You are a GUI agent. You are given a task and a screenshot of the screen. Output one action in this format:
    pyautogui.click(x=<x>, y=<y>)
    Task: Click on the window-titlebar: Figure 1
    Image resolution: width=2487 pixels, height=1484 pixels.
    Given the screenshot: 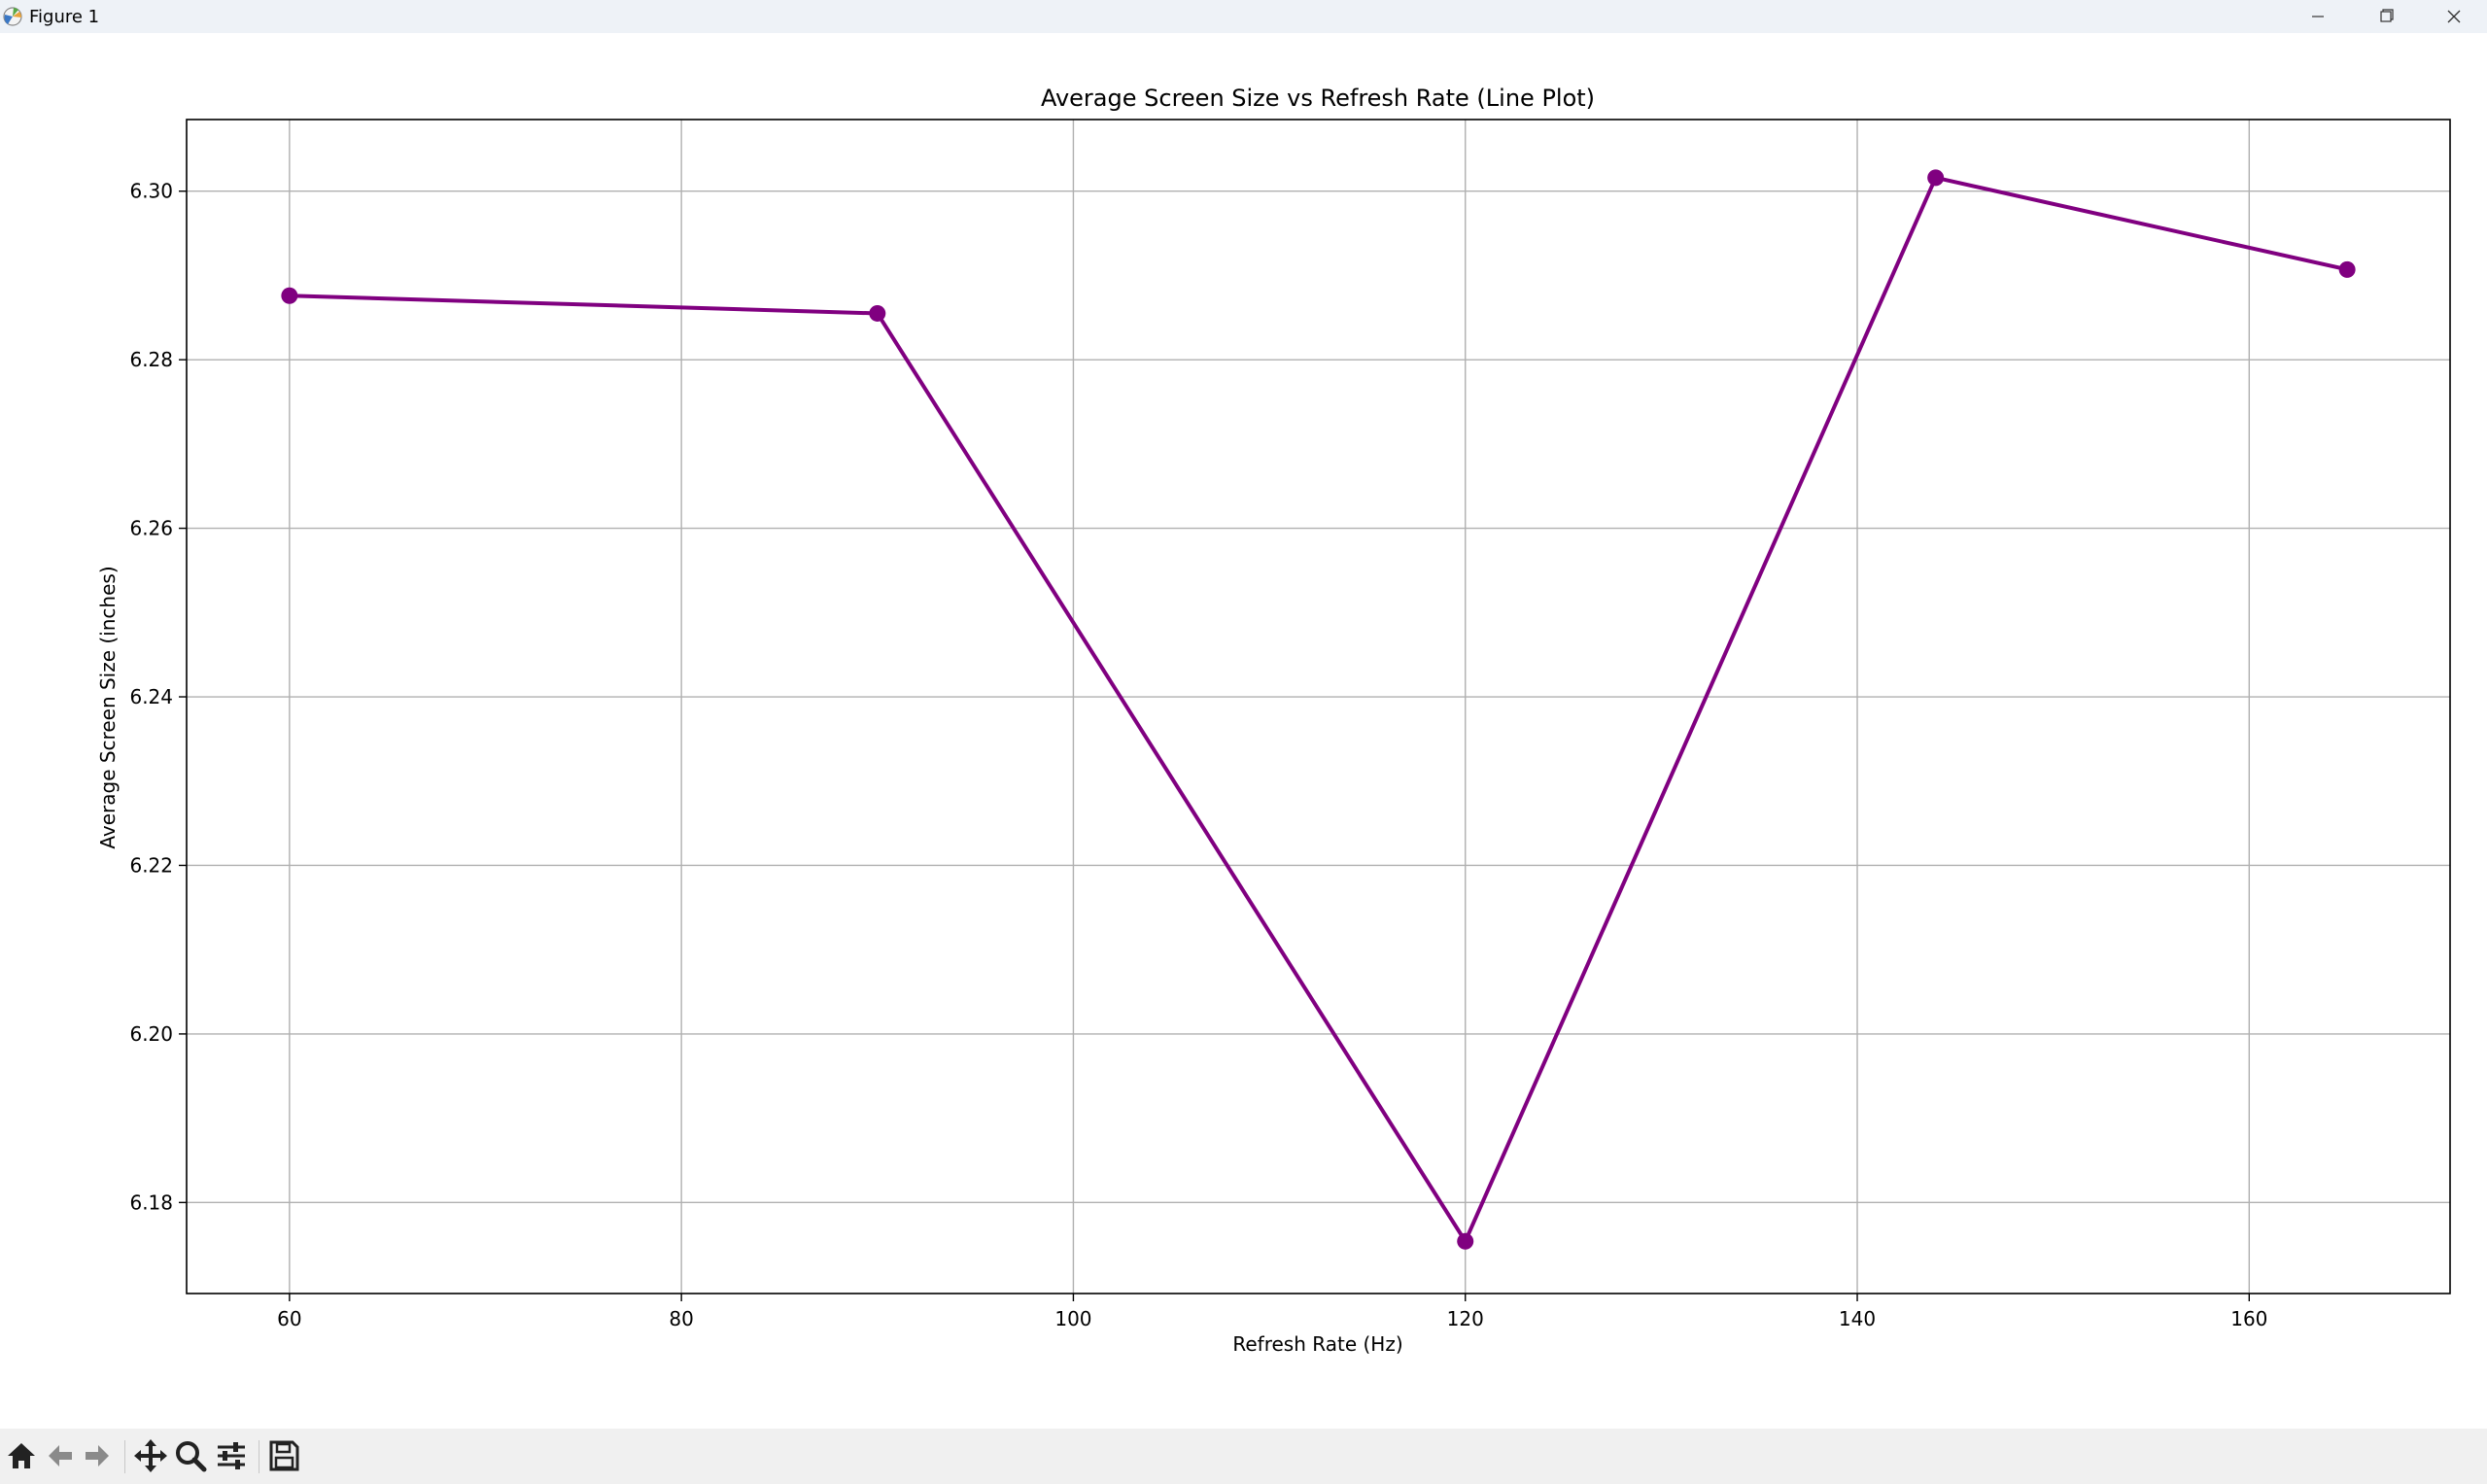 What is the action you would take?
    pyautogui.click(x=1243, y=16)
    